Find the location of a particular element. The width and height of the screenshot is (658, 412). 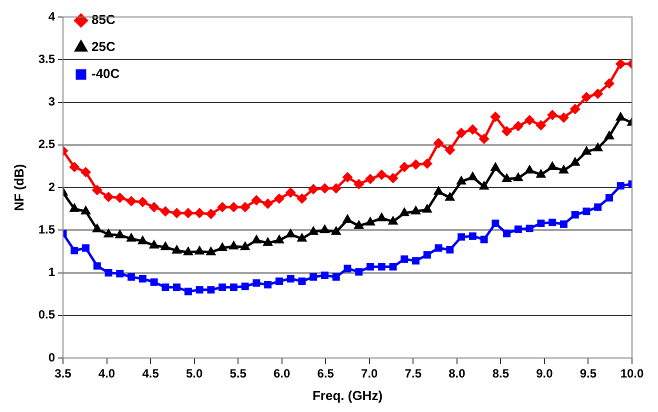

y-tick-label: 2.5 is located at coordinates (47, 144).